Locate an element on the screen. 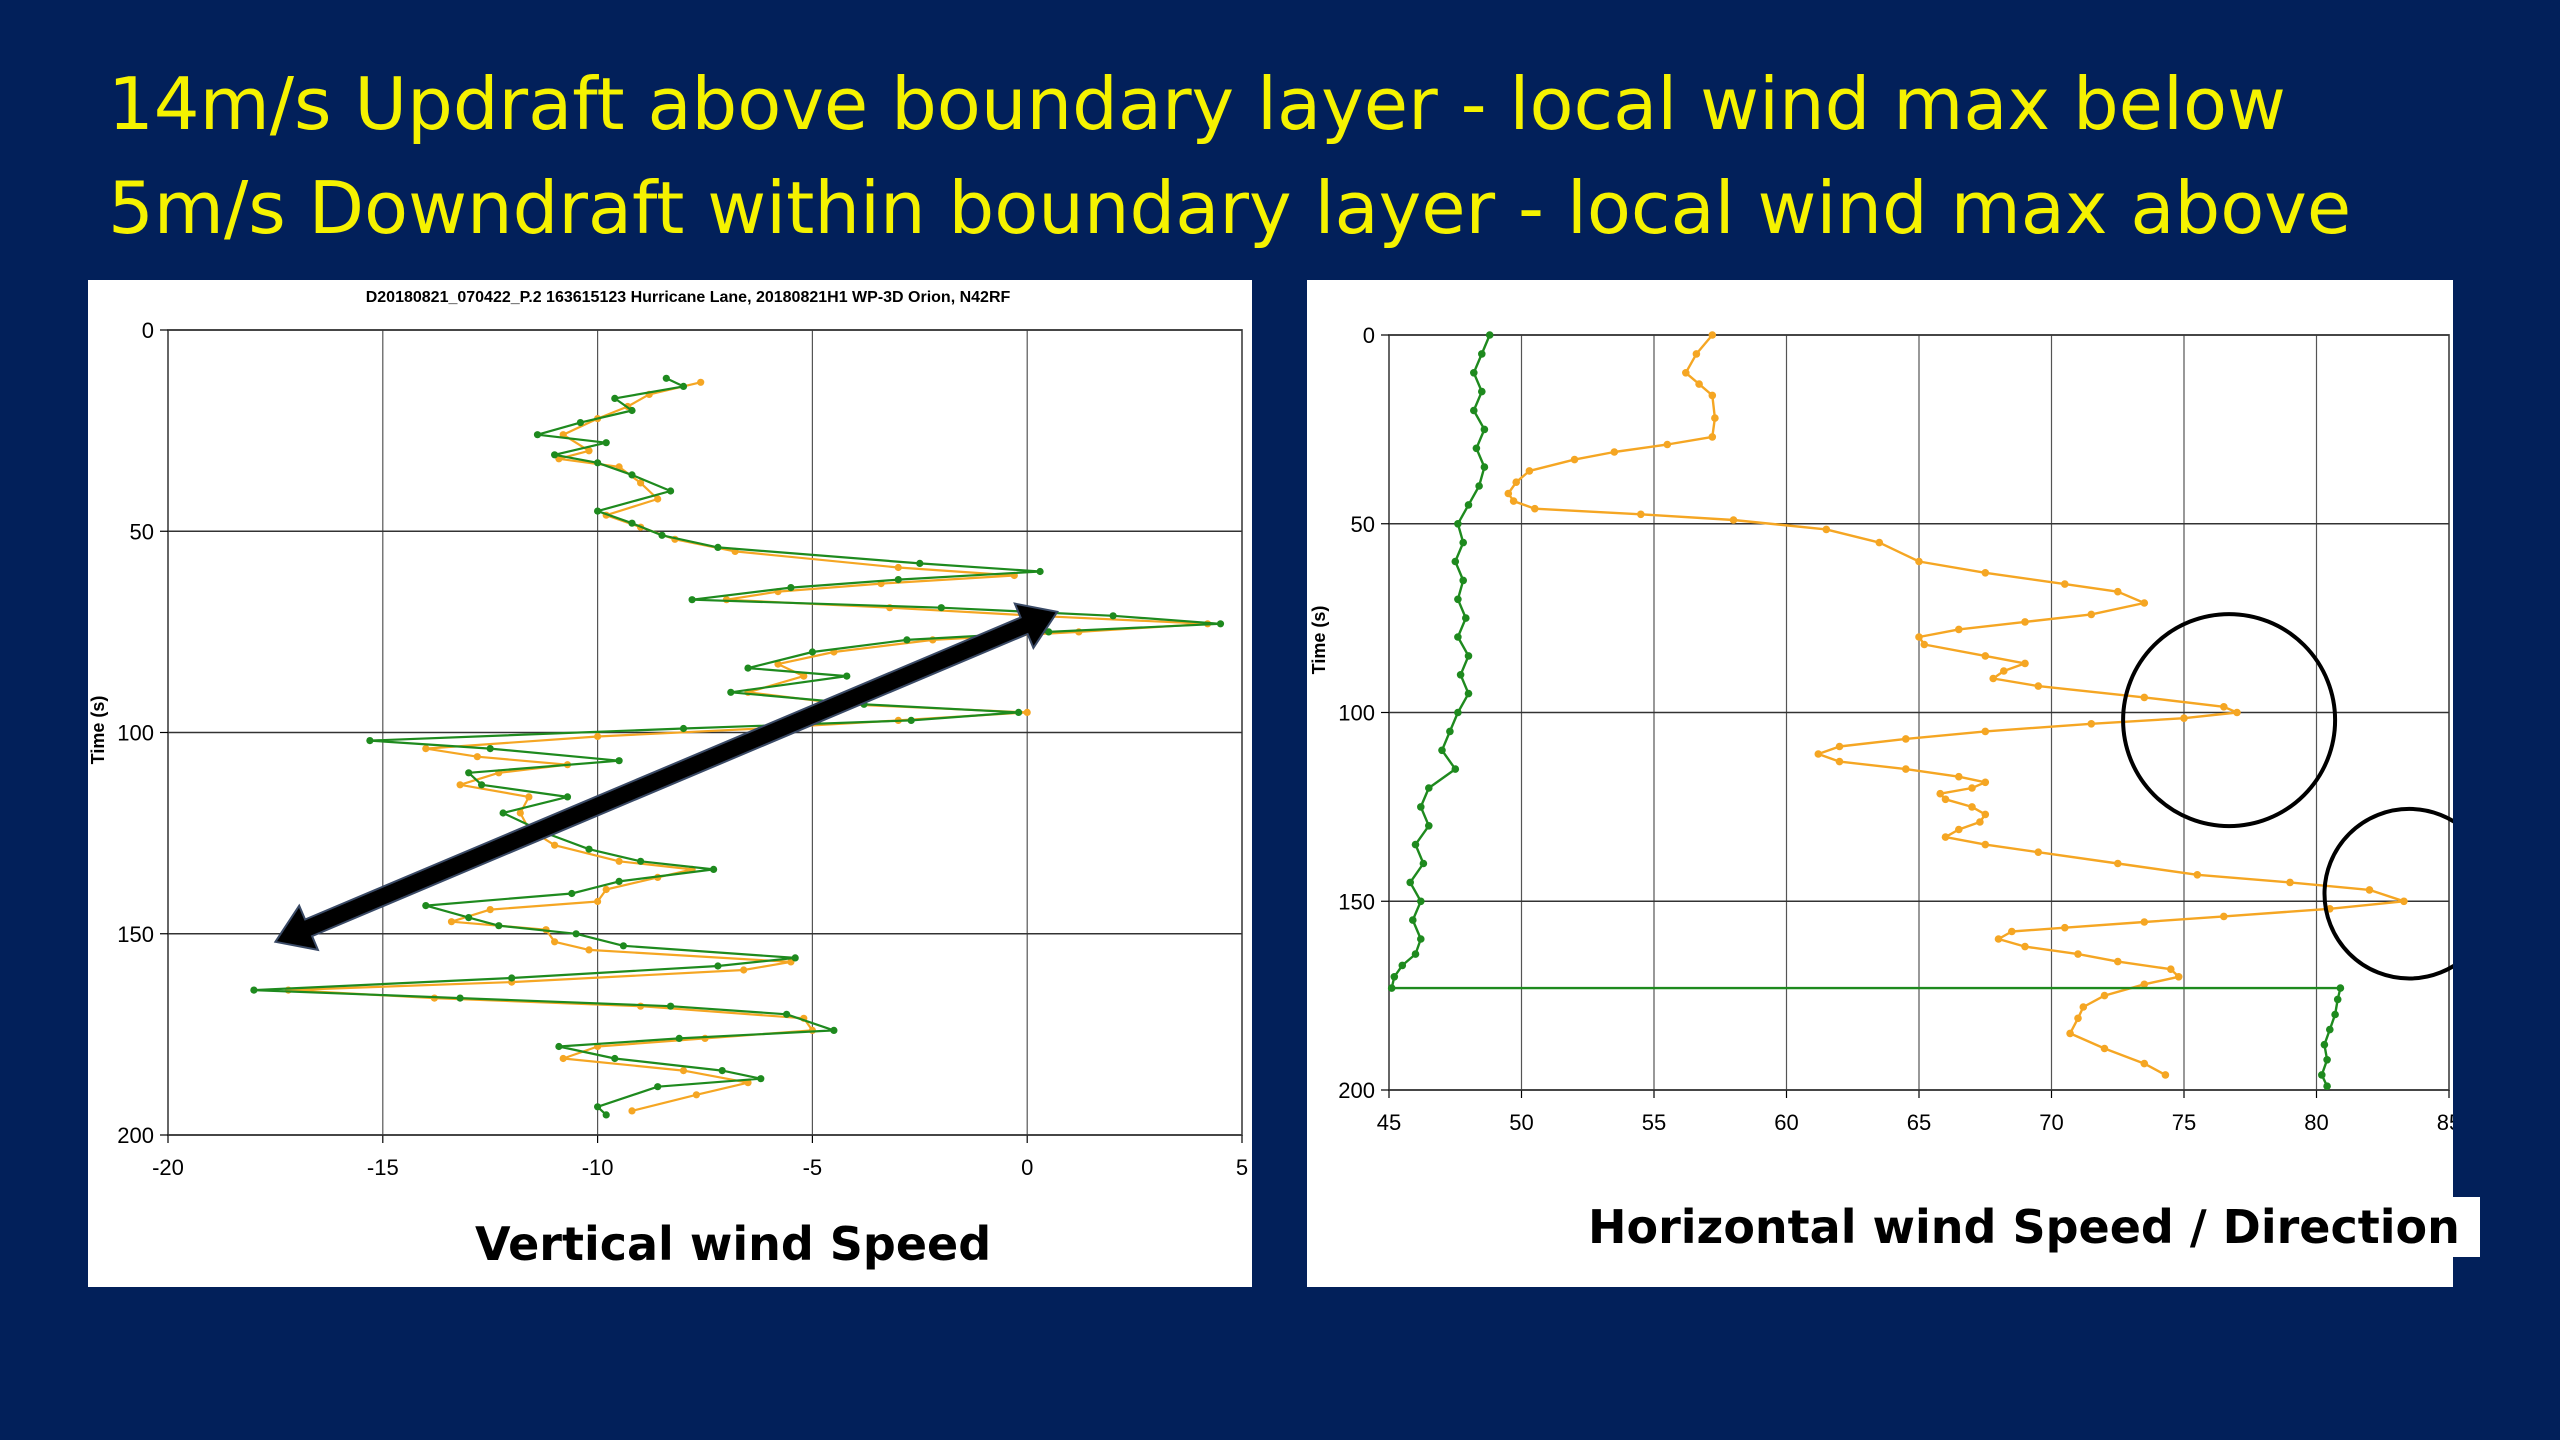 Image resolution: width=2560 pixels, height=1440 pixels. y-tick-label: 150 is located at coordinates (1356, 901).